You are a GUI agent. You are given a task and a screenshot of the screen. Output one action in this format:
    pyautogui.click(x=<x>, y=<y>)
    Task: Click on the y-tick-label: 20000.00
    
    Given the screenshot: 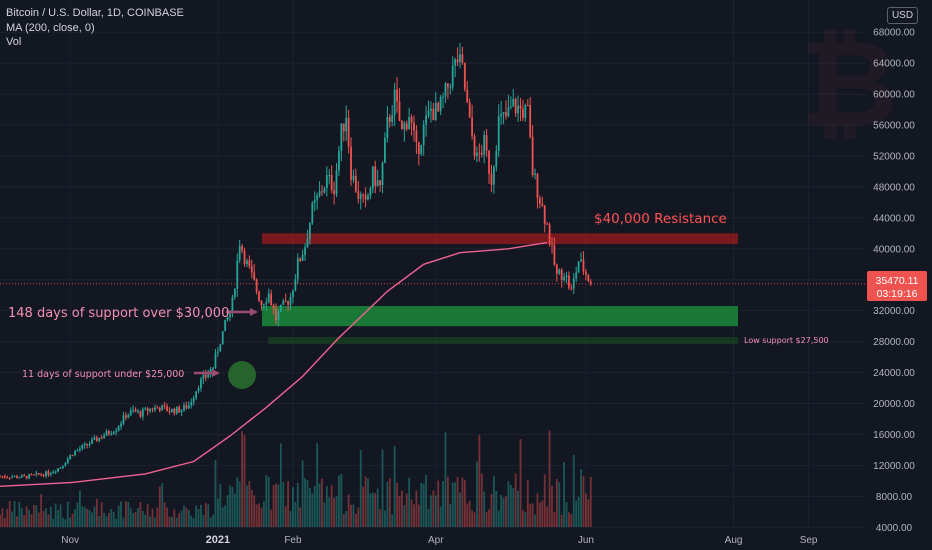 What is the action you would take?
    pyautogui.click(x=894, y=404)
    